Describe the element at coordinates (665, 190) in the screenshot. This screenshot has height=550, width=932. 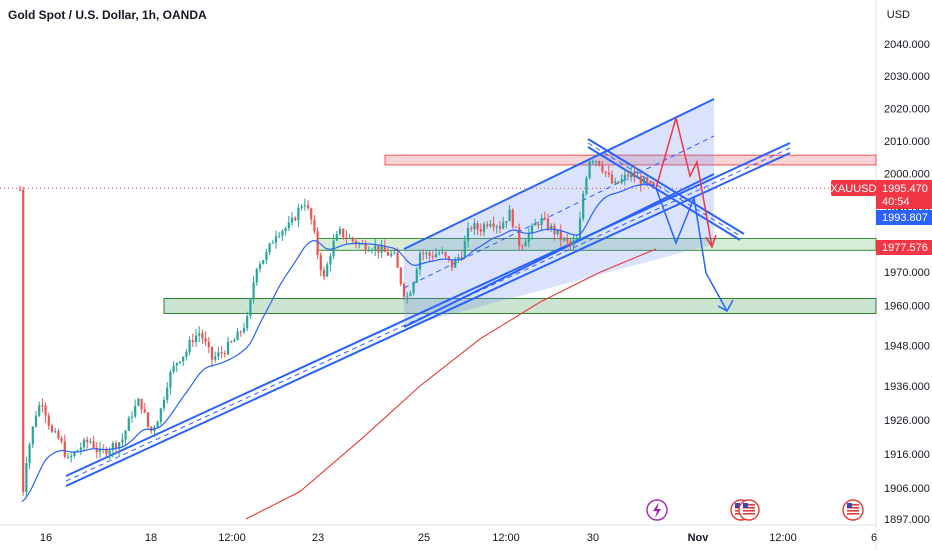
I see `falling-line-mid` at that location.